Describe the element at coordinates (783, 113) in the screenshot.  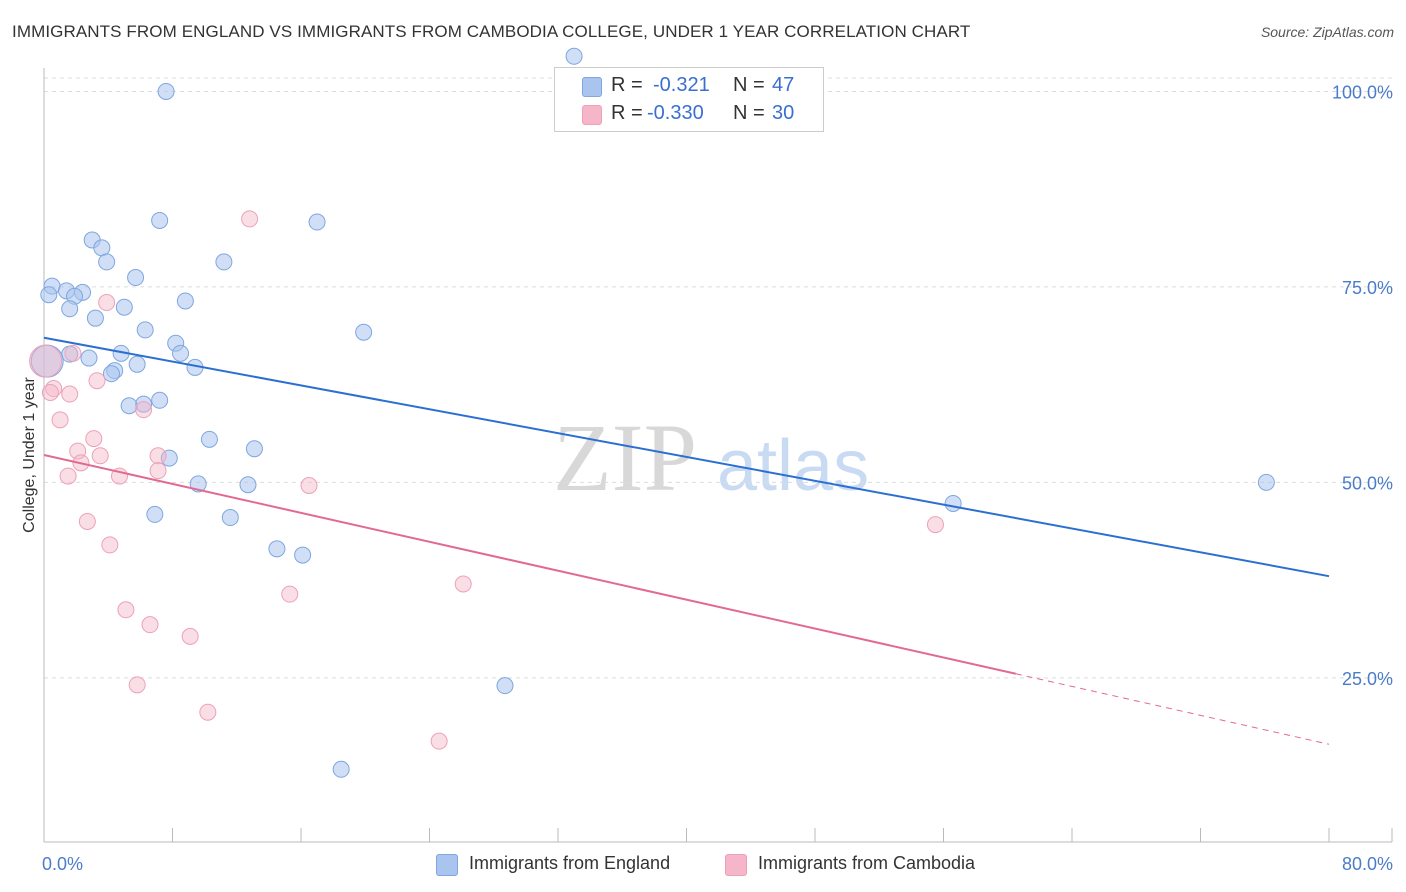
I see `cambodia-n-value: 30` at that location.